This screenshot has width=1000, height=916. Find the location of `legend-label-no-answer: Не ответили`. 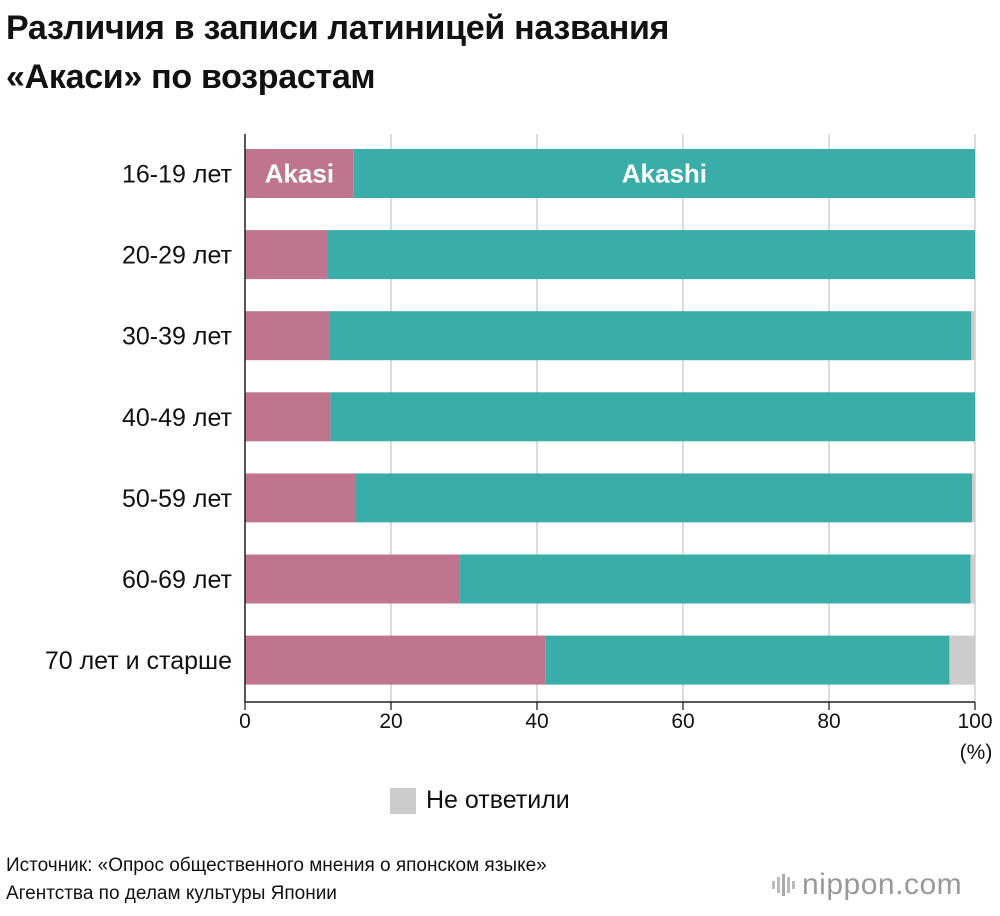

legend-label-no-answer: Не ответили is located at coordinates (498, 800).